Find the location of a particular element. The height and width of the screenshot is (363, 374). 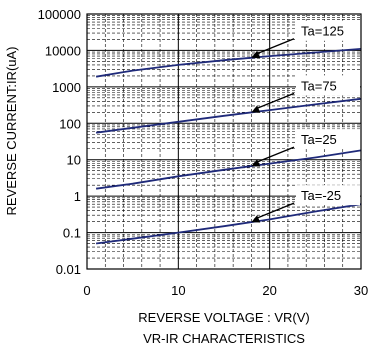

callout-label: Ta=-25 is located at coordinates (321, 195).